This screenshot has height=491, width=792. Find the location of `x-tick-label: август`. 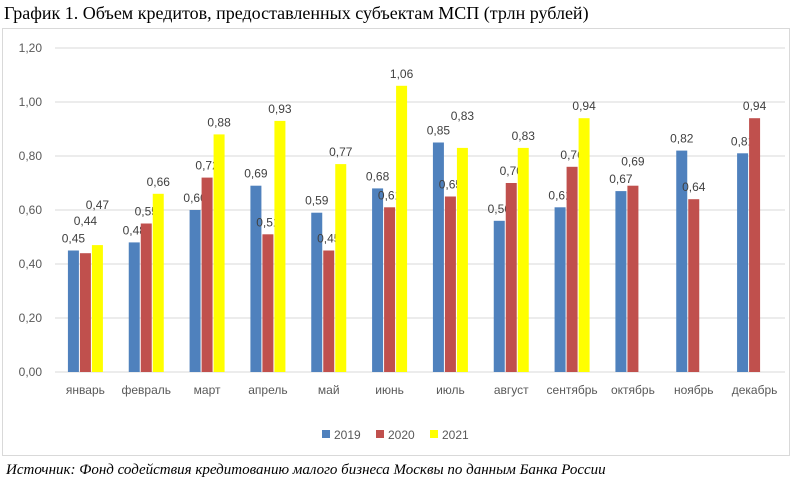

x-tick-label: август is located at coordinates (511, 390).